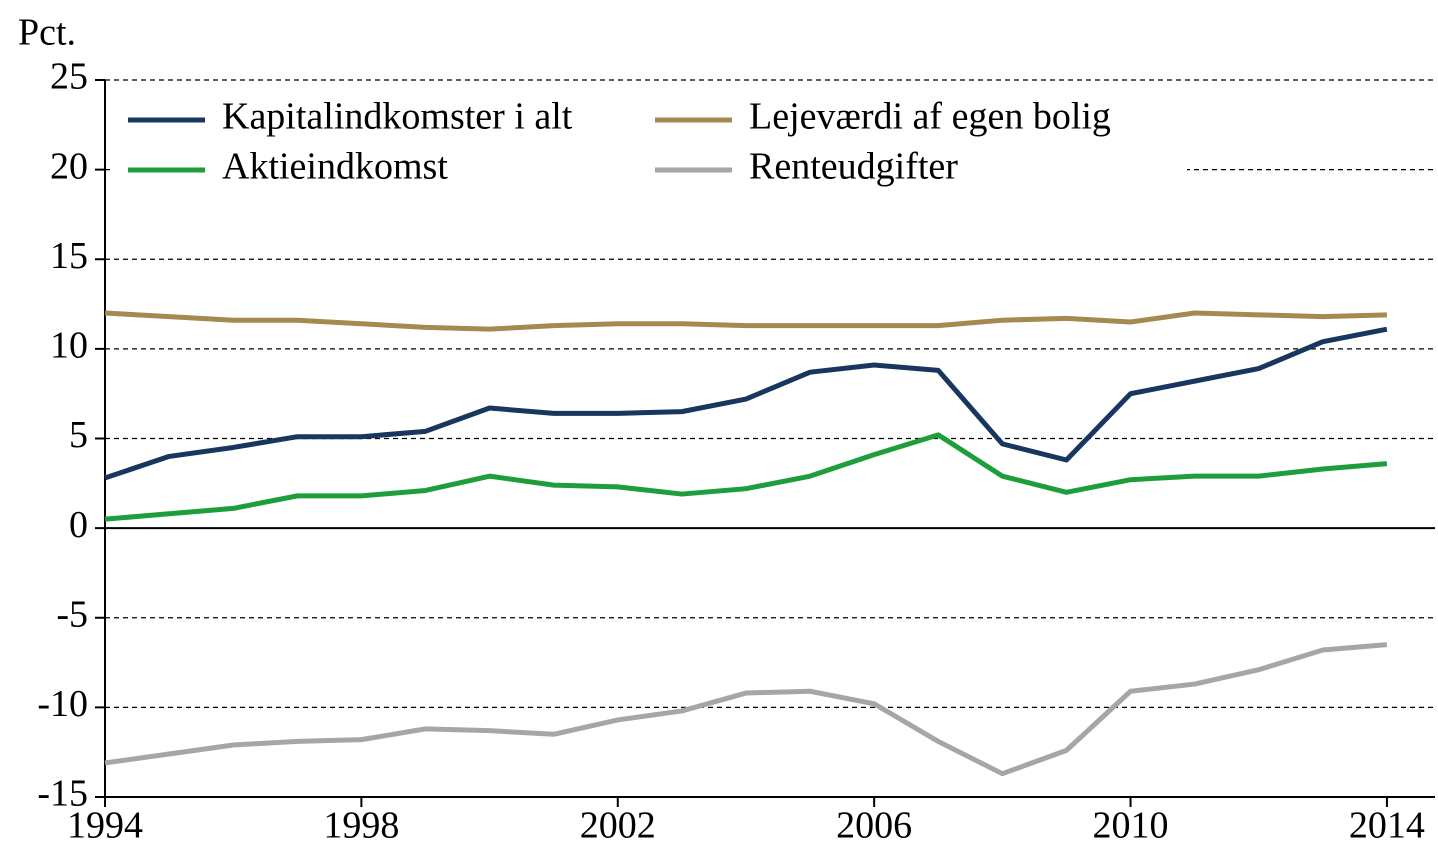 Image resolution: width=1438 pixels, height=856 pixels. Describe the element at coordinates (397, 117) in the screenshot. I see `legend-label: Kapitalindkomster i alt` at that location.